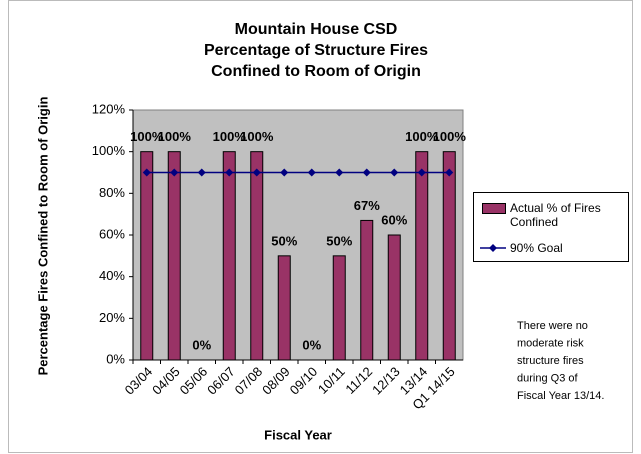 The width and height of the screenshot is (641, 454). What do you see at coordinates (304, 381) in the screenshot?
I see `x-tick-label: 09/10` at bounding box center [304, 381].